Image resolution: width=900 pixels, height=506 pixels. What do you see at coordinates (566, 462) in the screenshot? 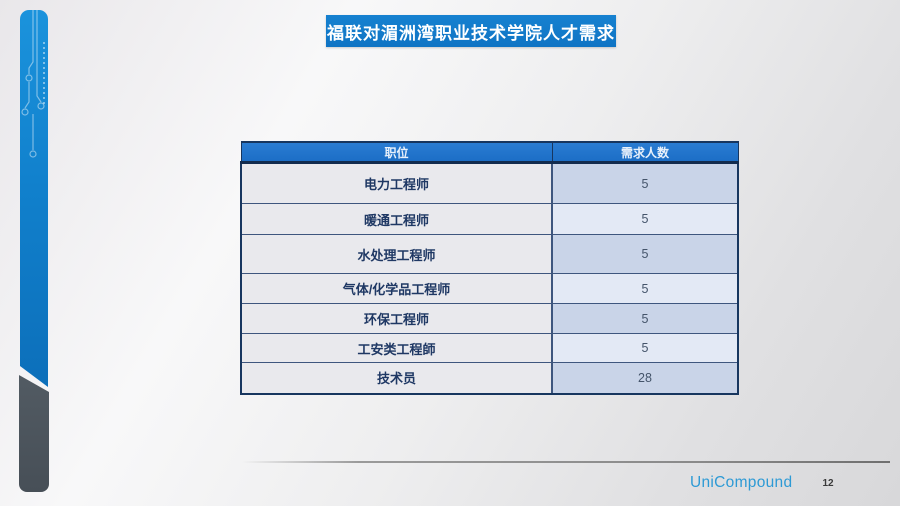
I see `footer-divider` at bounding box center [566, 462].